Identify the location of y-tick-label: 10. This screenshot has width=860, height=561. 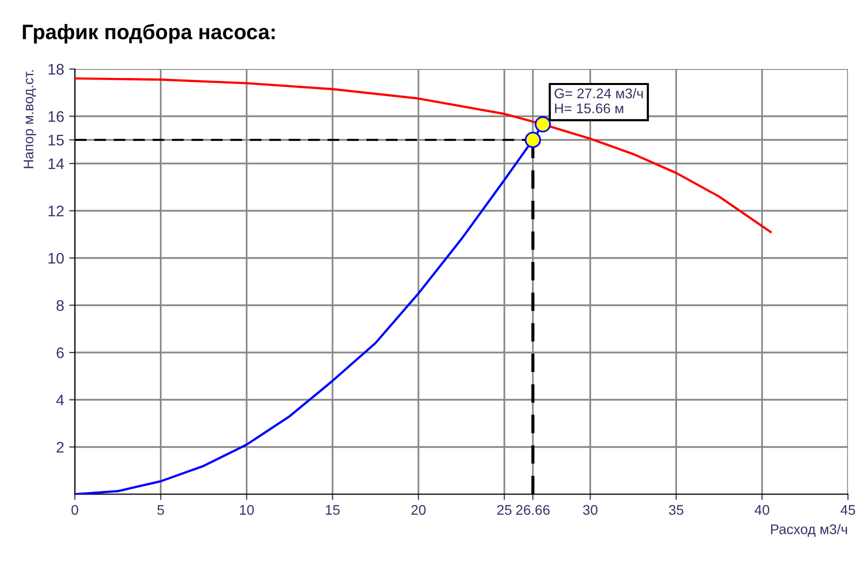
(56, 258).